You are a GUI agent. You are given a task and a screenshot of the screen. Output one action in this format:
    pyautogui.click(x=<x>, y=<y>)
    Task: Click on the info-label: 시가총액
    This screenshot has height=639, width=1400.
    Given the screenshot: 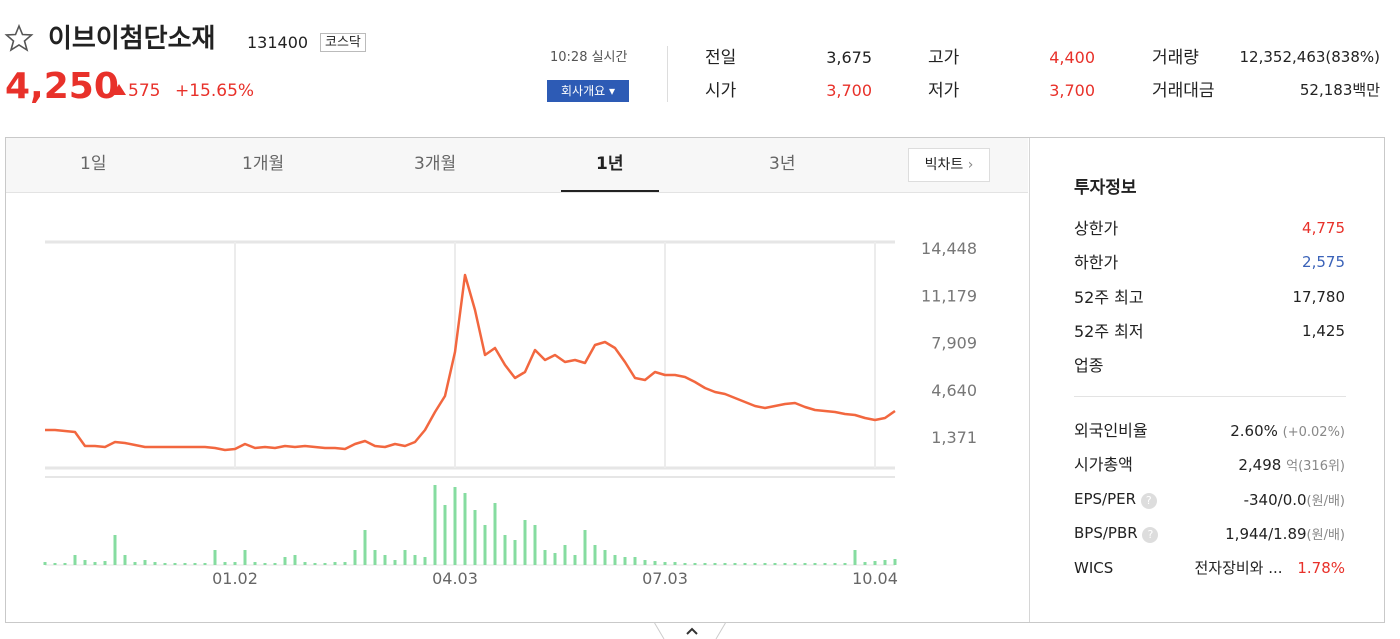 What is the action you would take?
    pyautogui.click(x=1103, y=464)
    